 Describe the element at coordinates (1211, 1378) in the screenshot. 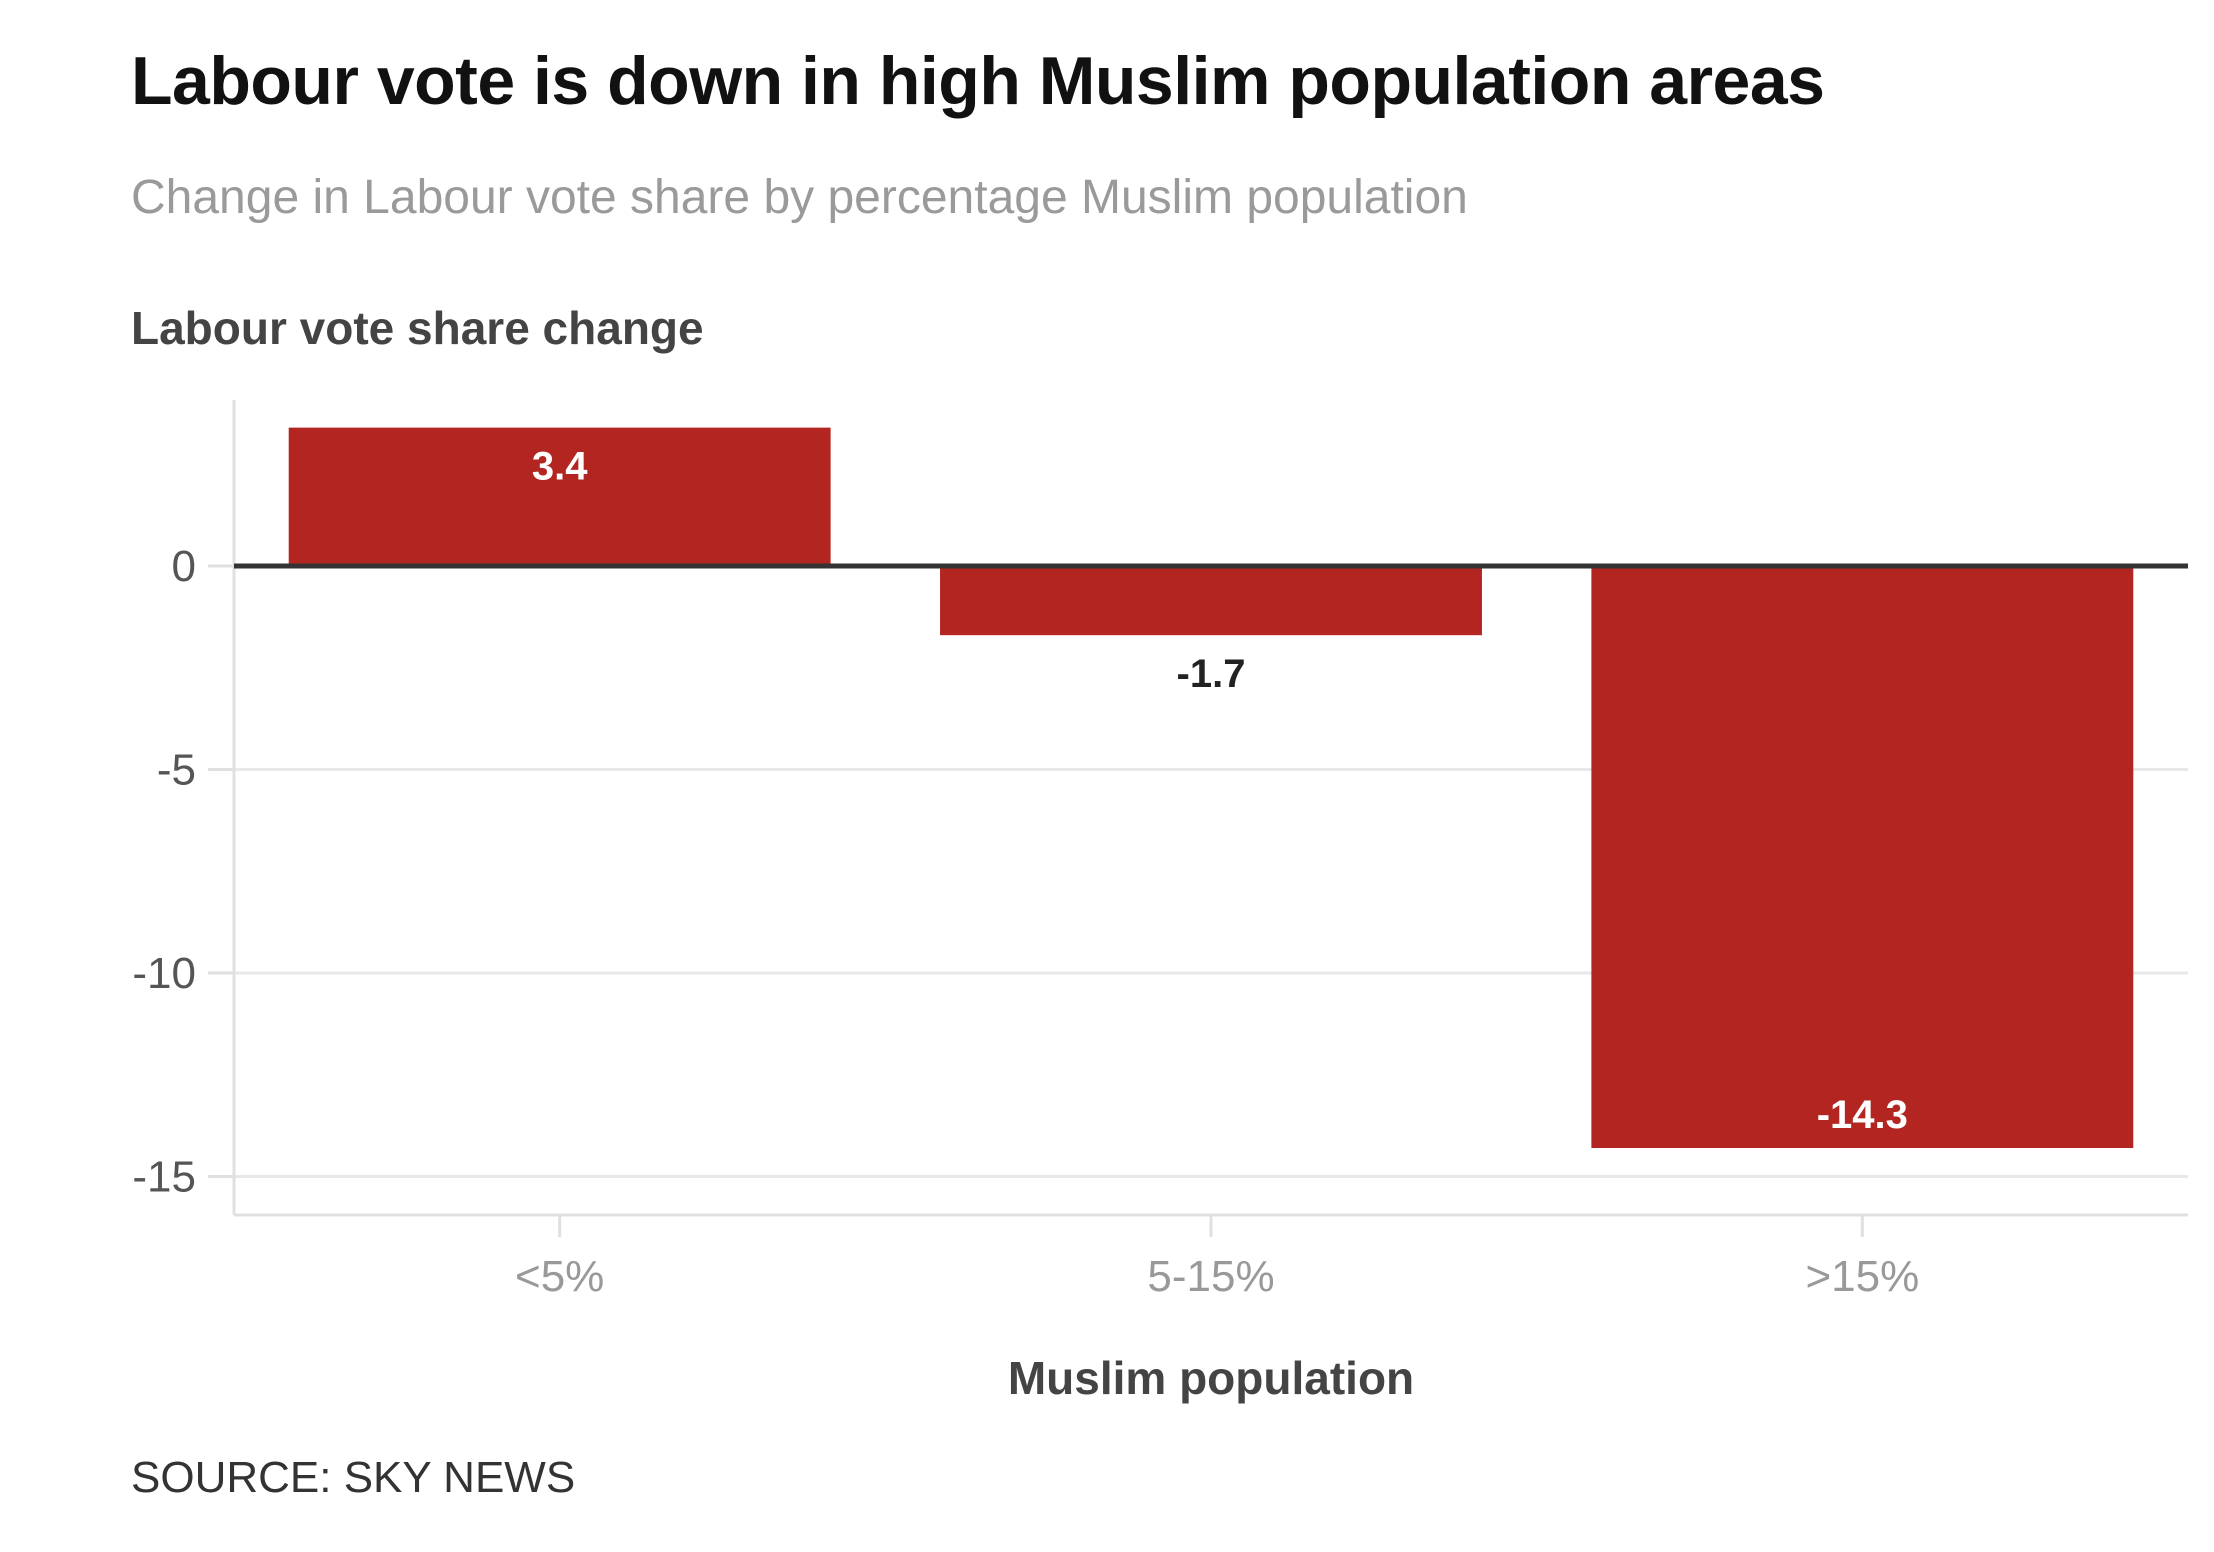

I see `x-axis-title: Muslim population` at that location.